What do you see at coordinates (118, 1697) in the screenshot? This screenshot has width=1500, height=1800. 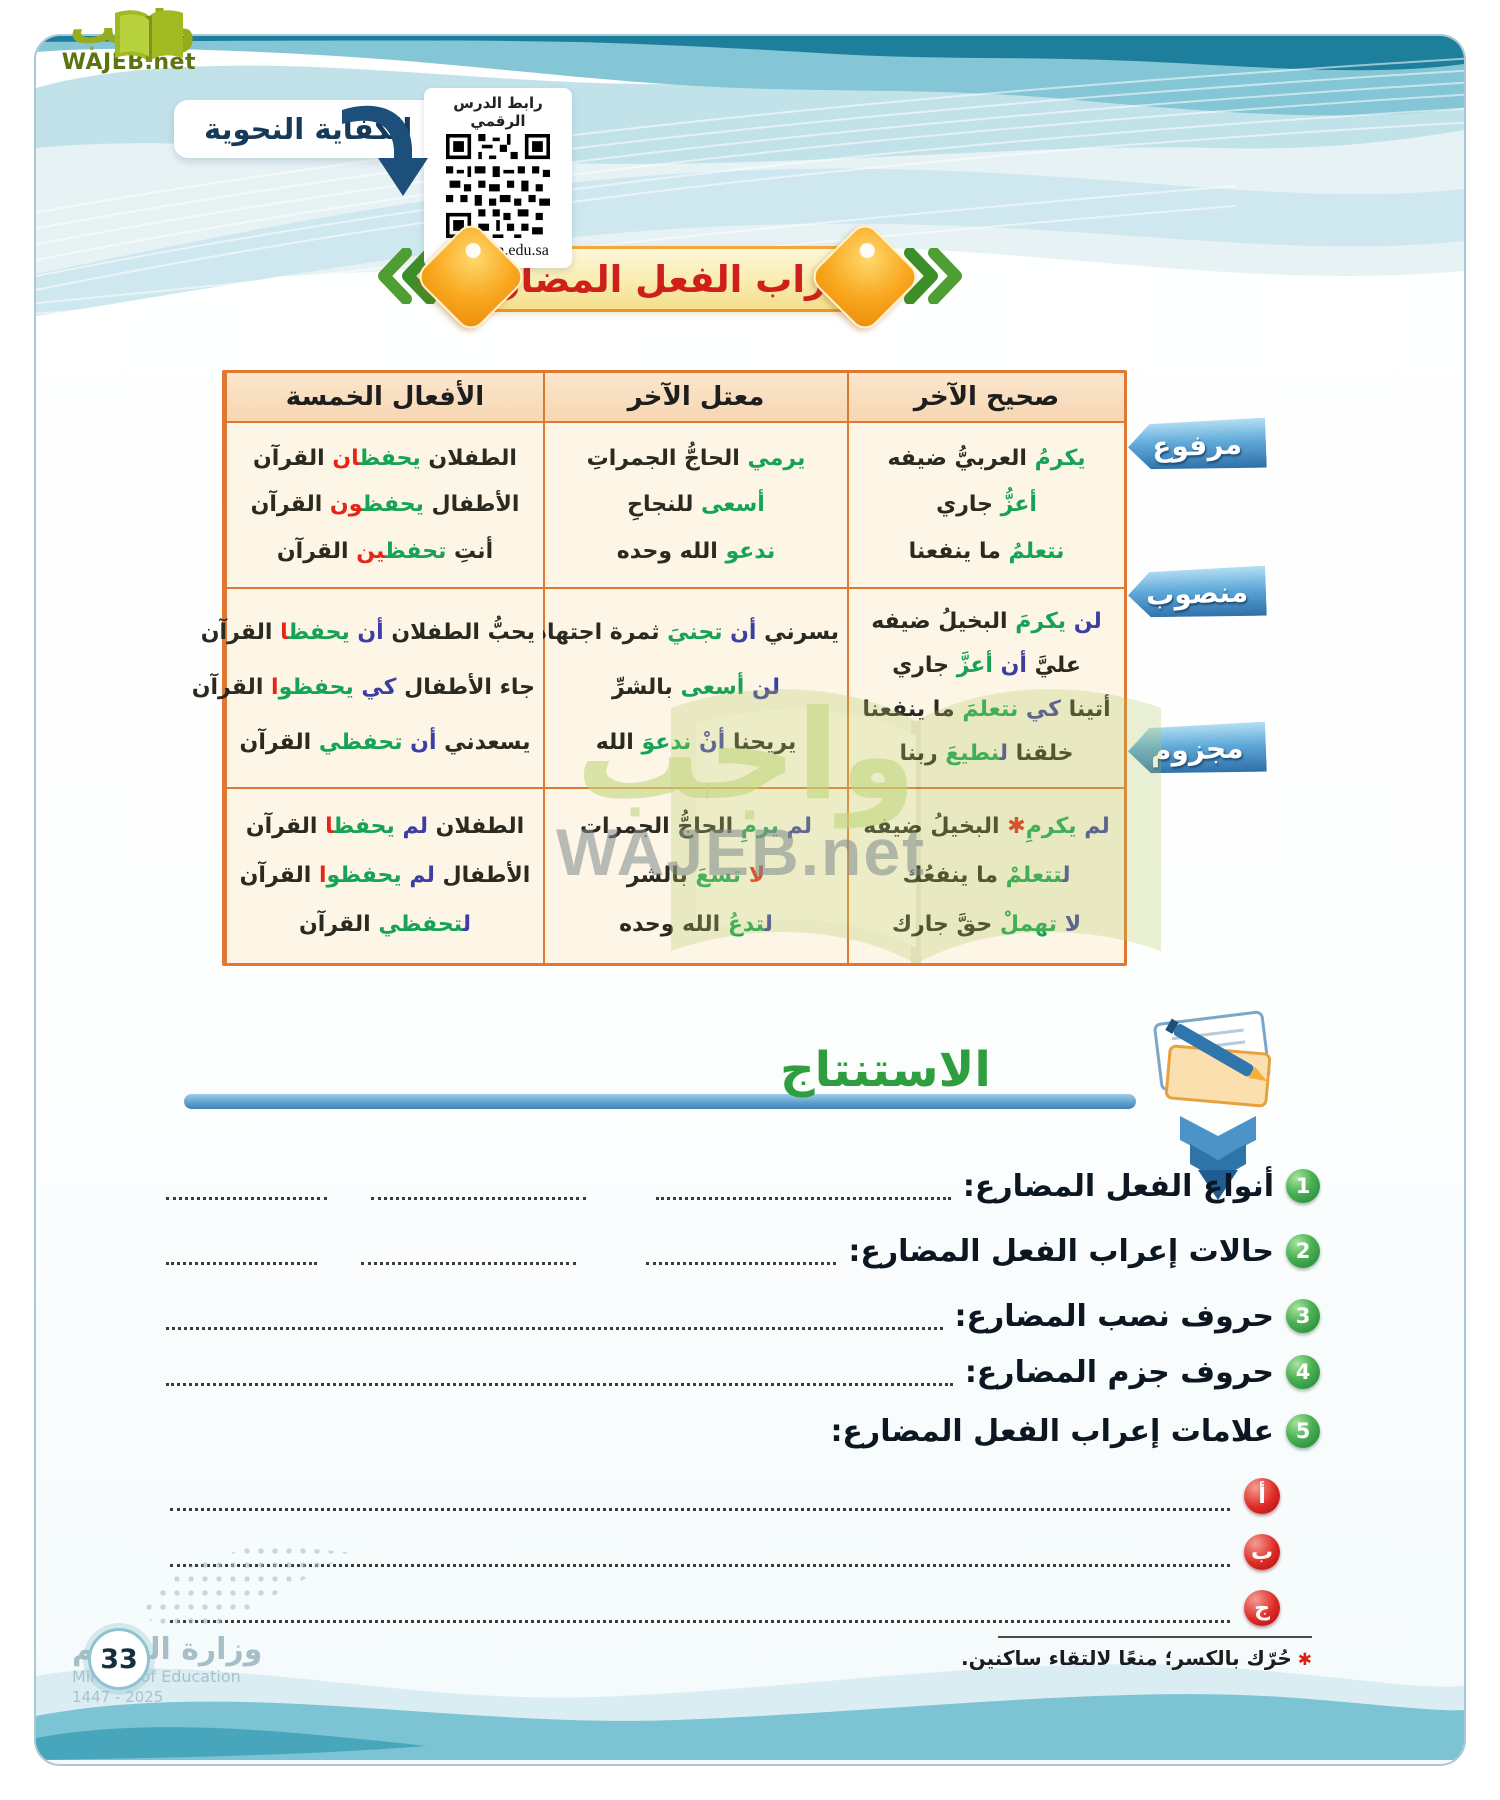 I see `edition-years: 2025 - 1447` at bounding box center [118, 1697].